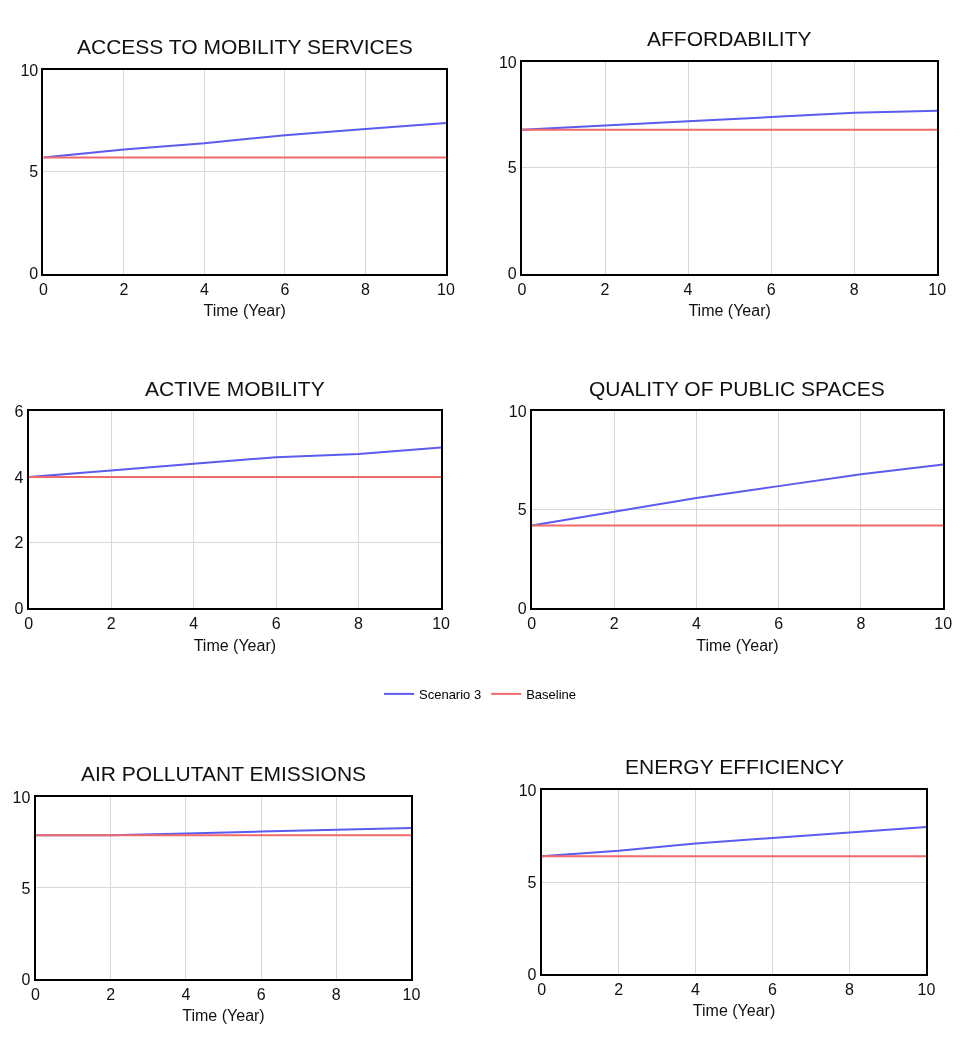  What do you see at coordinates (19, 543) in the screenshot?
I see `y-tick-label: 2` at bounding box center [19, 543].